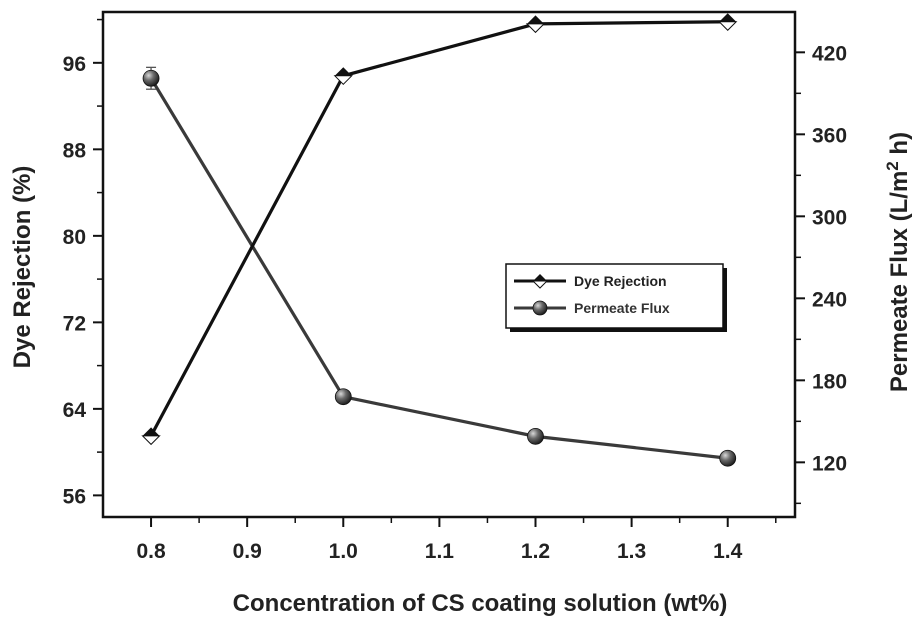 Image resolution: width=916 pixels, height=620 pixels. Describe the element at coordinates (829, 217) in the screenshot. I see `right-y-tick-label: 300` at that location.